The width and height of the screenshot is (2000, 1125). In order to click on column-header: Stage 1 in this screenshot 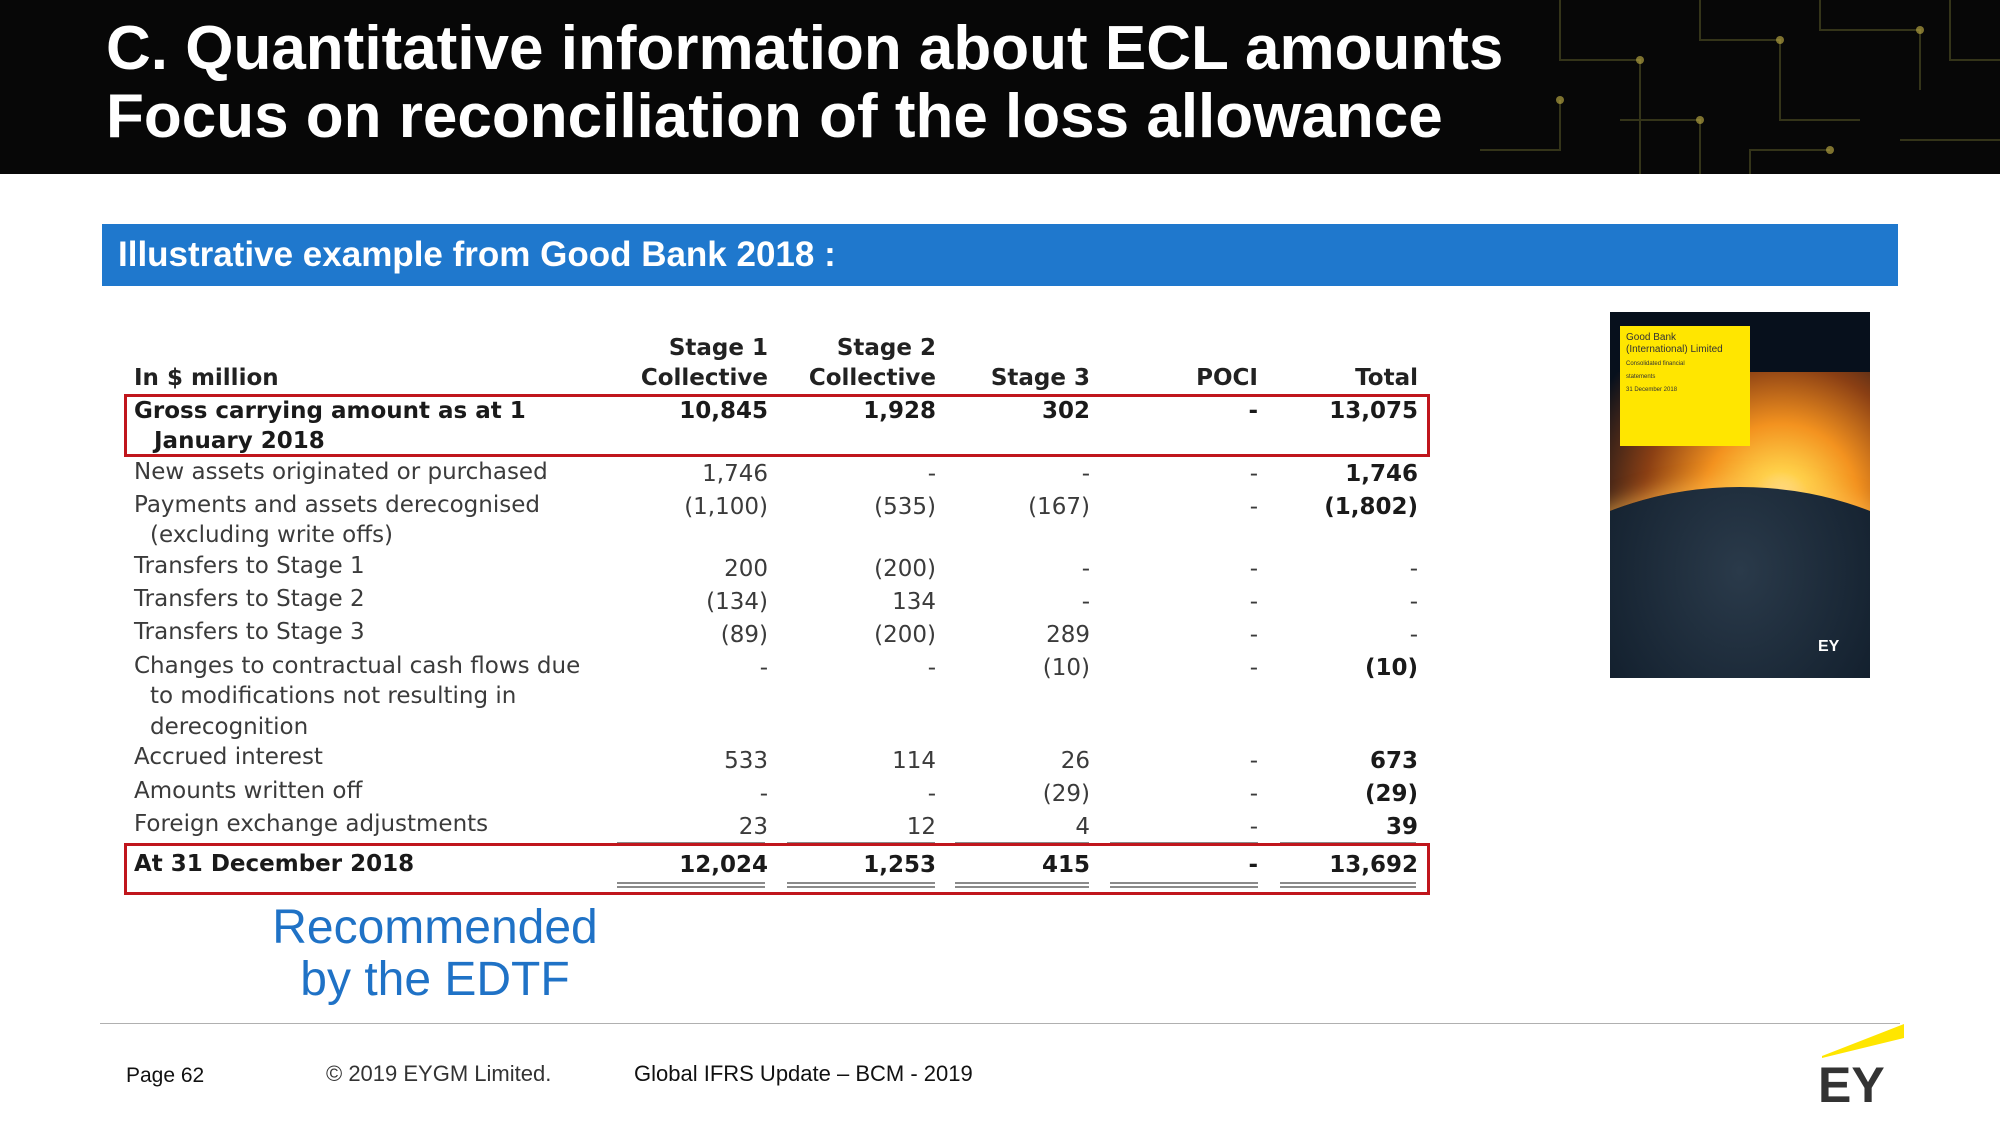, I will do `click(718, 348)`.